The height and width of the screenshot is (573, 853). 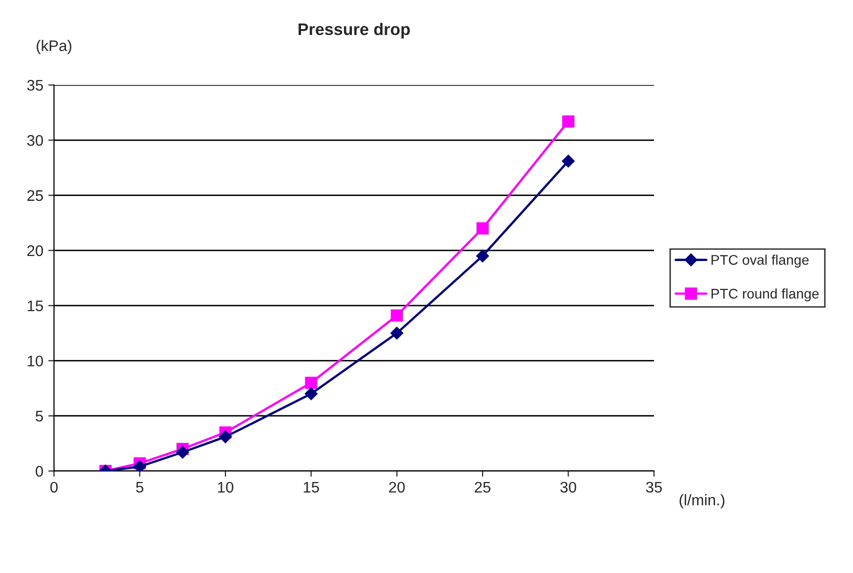 I want to click on y-tick-label: 20, so click(x=35, y=250).